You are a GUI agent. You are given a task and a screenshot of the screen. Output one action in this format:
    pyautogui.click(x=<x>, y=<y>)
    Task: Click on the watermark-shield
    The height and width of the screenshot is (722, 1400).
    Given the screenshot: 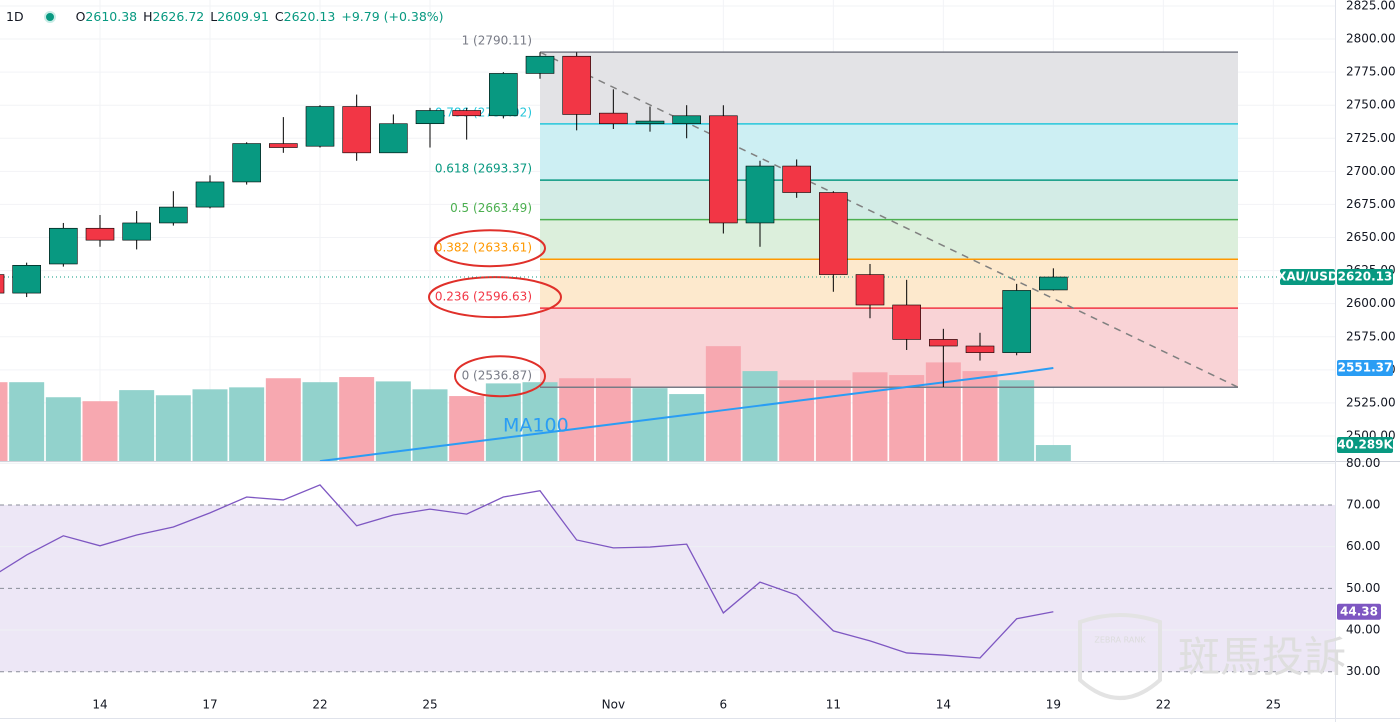 What is the action you would take?
    pyautogui.click(x=1120, y=656)
    